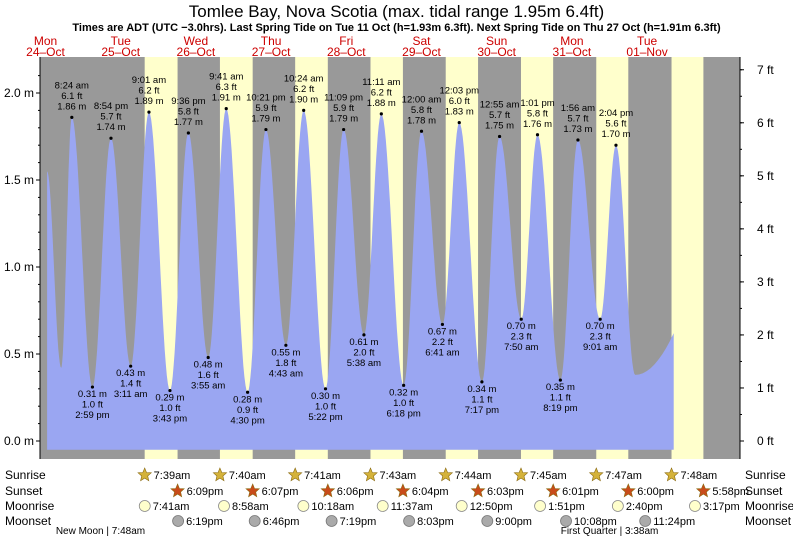 The width and height of the screenshot is (793, 539). Describe the element at coordinates (537, 113) in the screenshot. I see `high-tide-label: 5.8 ft` at that location.